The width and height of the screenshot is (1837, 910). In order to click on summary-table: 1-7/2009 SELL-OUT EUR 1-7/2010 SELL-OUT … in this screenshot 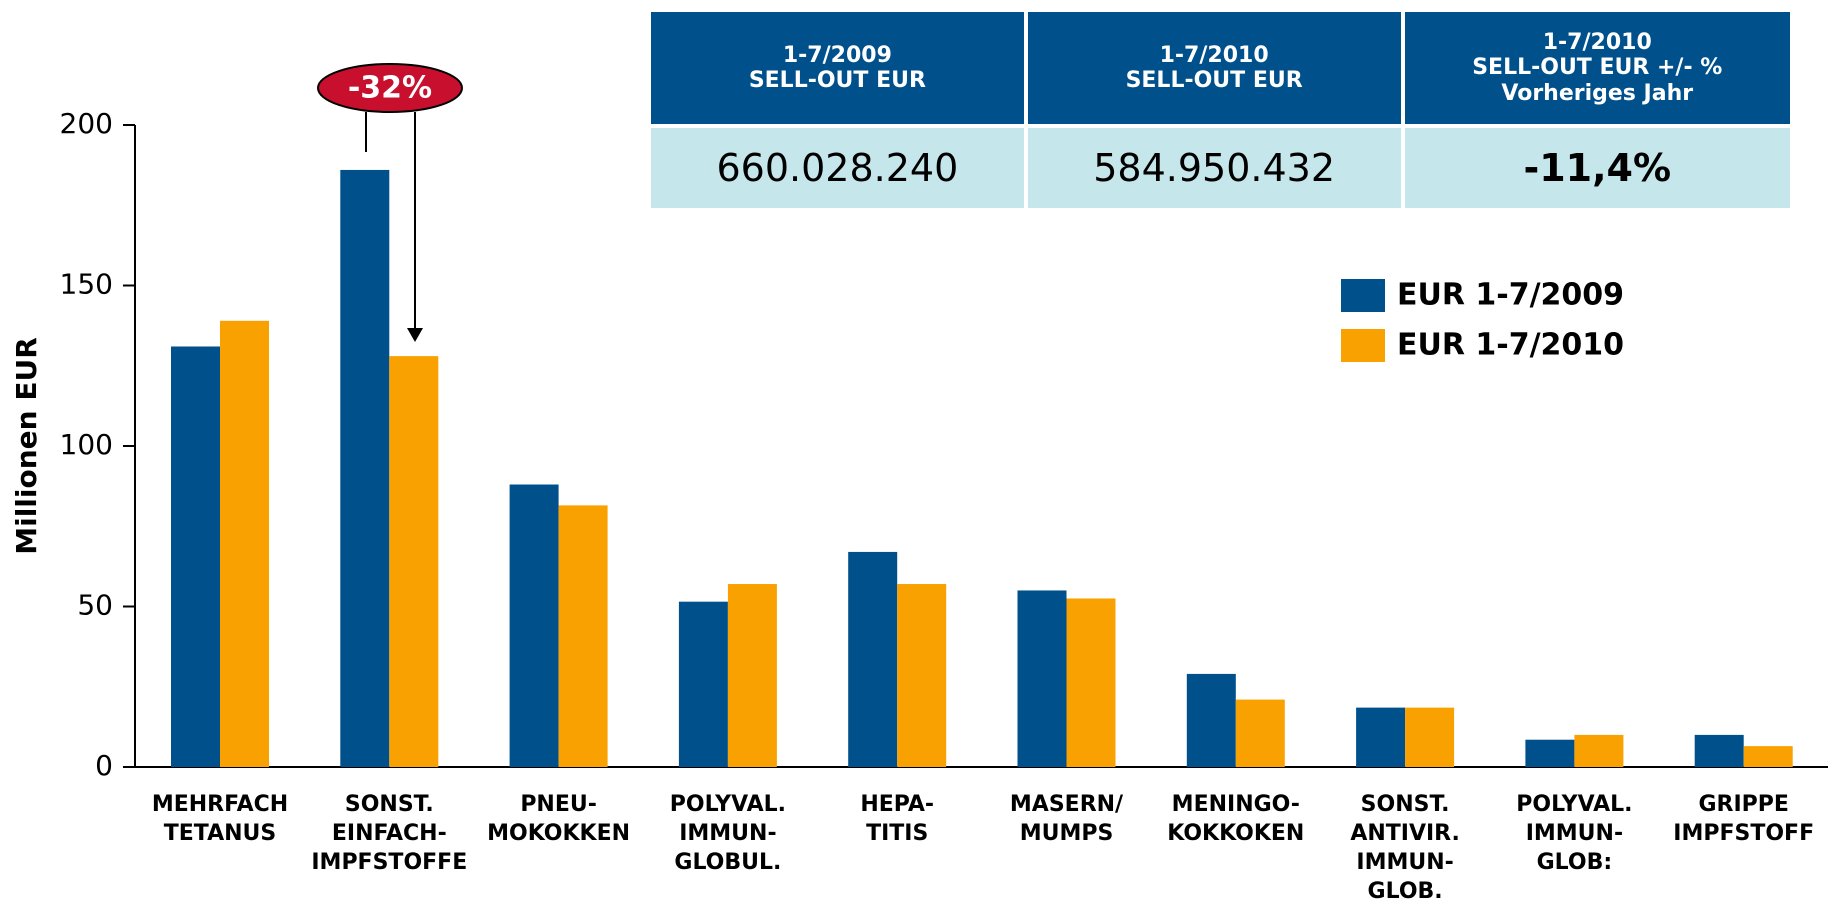, I will do `click(1220, 110)`.